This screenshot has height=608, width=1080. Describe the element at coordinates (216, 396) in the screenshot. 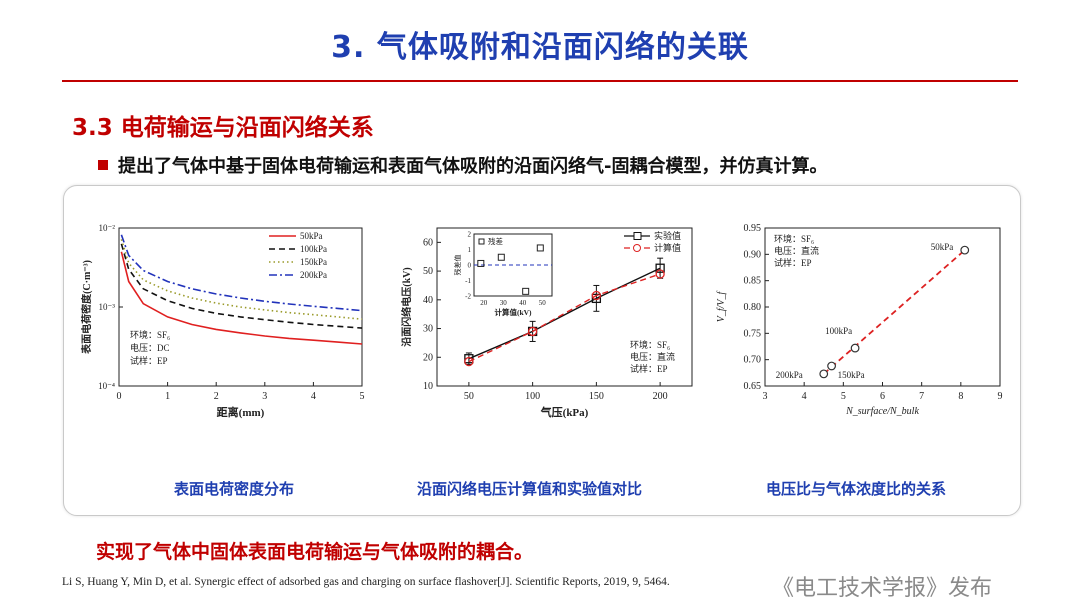

I see `x-tick-label: 2` at that location.